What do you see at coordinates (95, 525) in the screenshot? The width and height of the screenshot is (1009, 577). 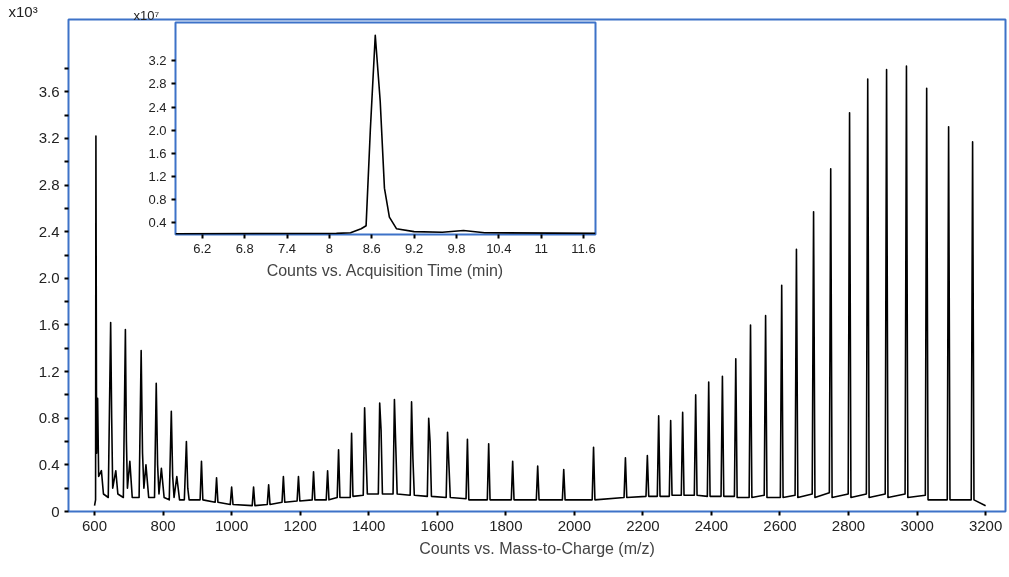 I see `x-tick-label: 600` at bounding box center [95, 525].